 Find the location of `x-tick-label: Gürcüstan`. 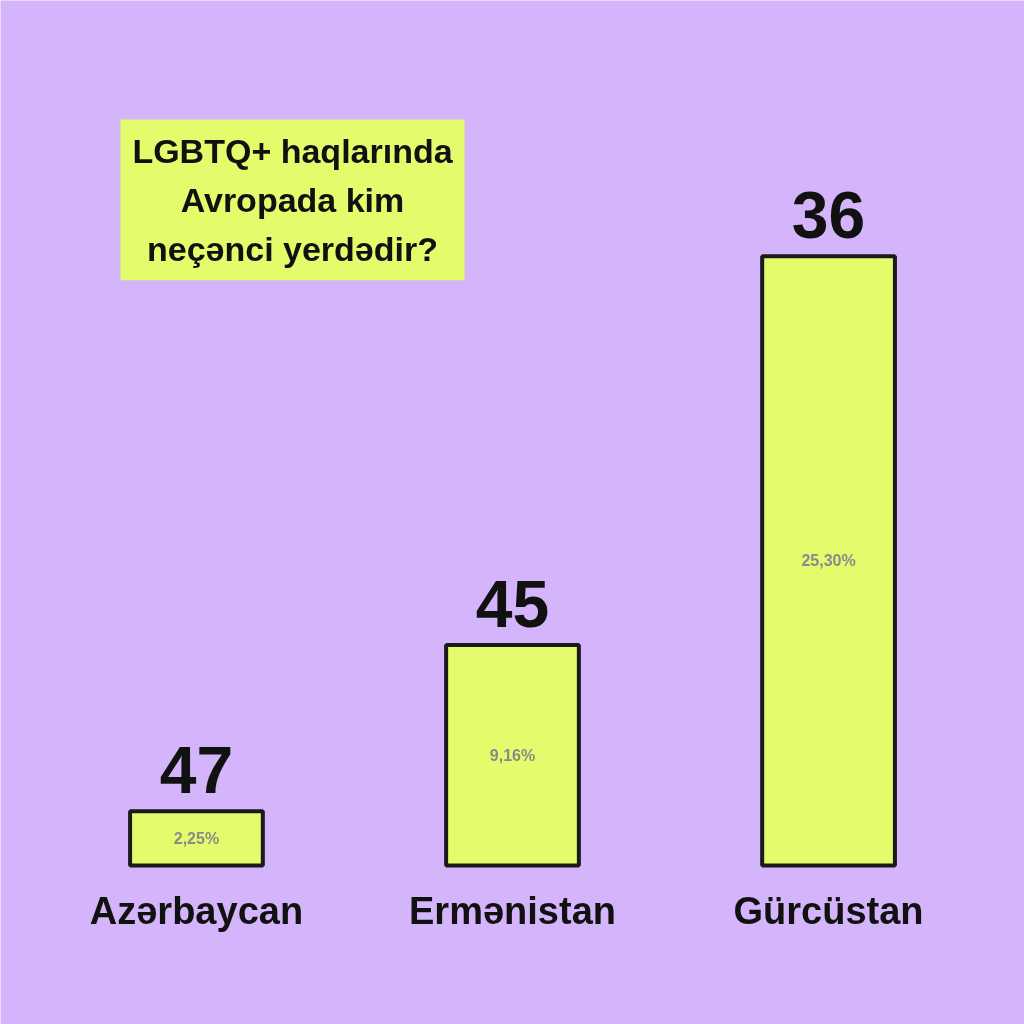

x-tick-label: Gürcüstan is located at coordinates (828, 910).